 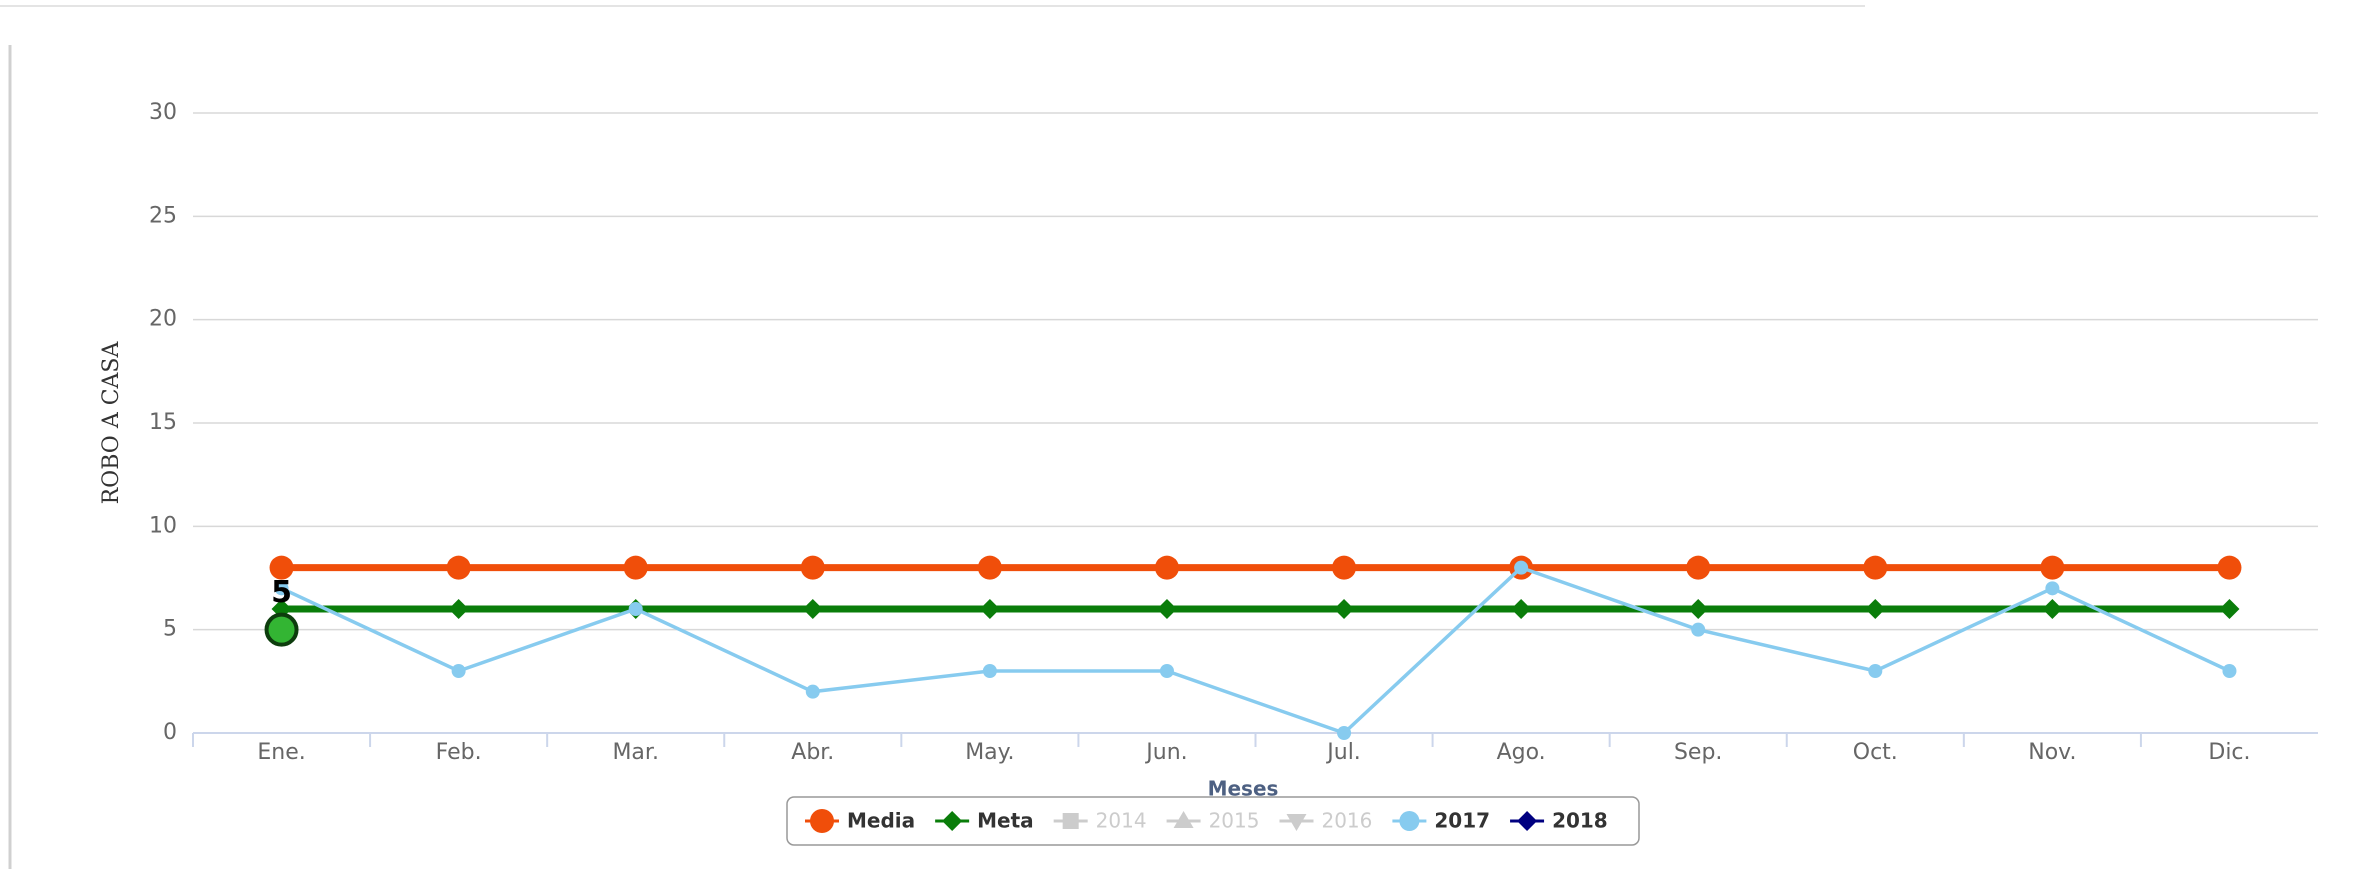 What do you see at coordinates (812, 752) in the screenshot?
I see `x-tick-label: Abr.` at bounding box center [812, 752].